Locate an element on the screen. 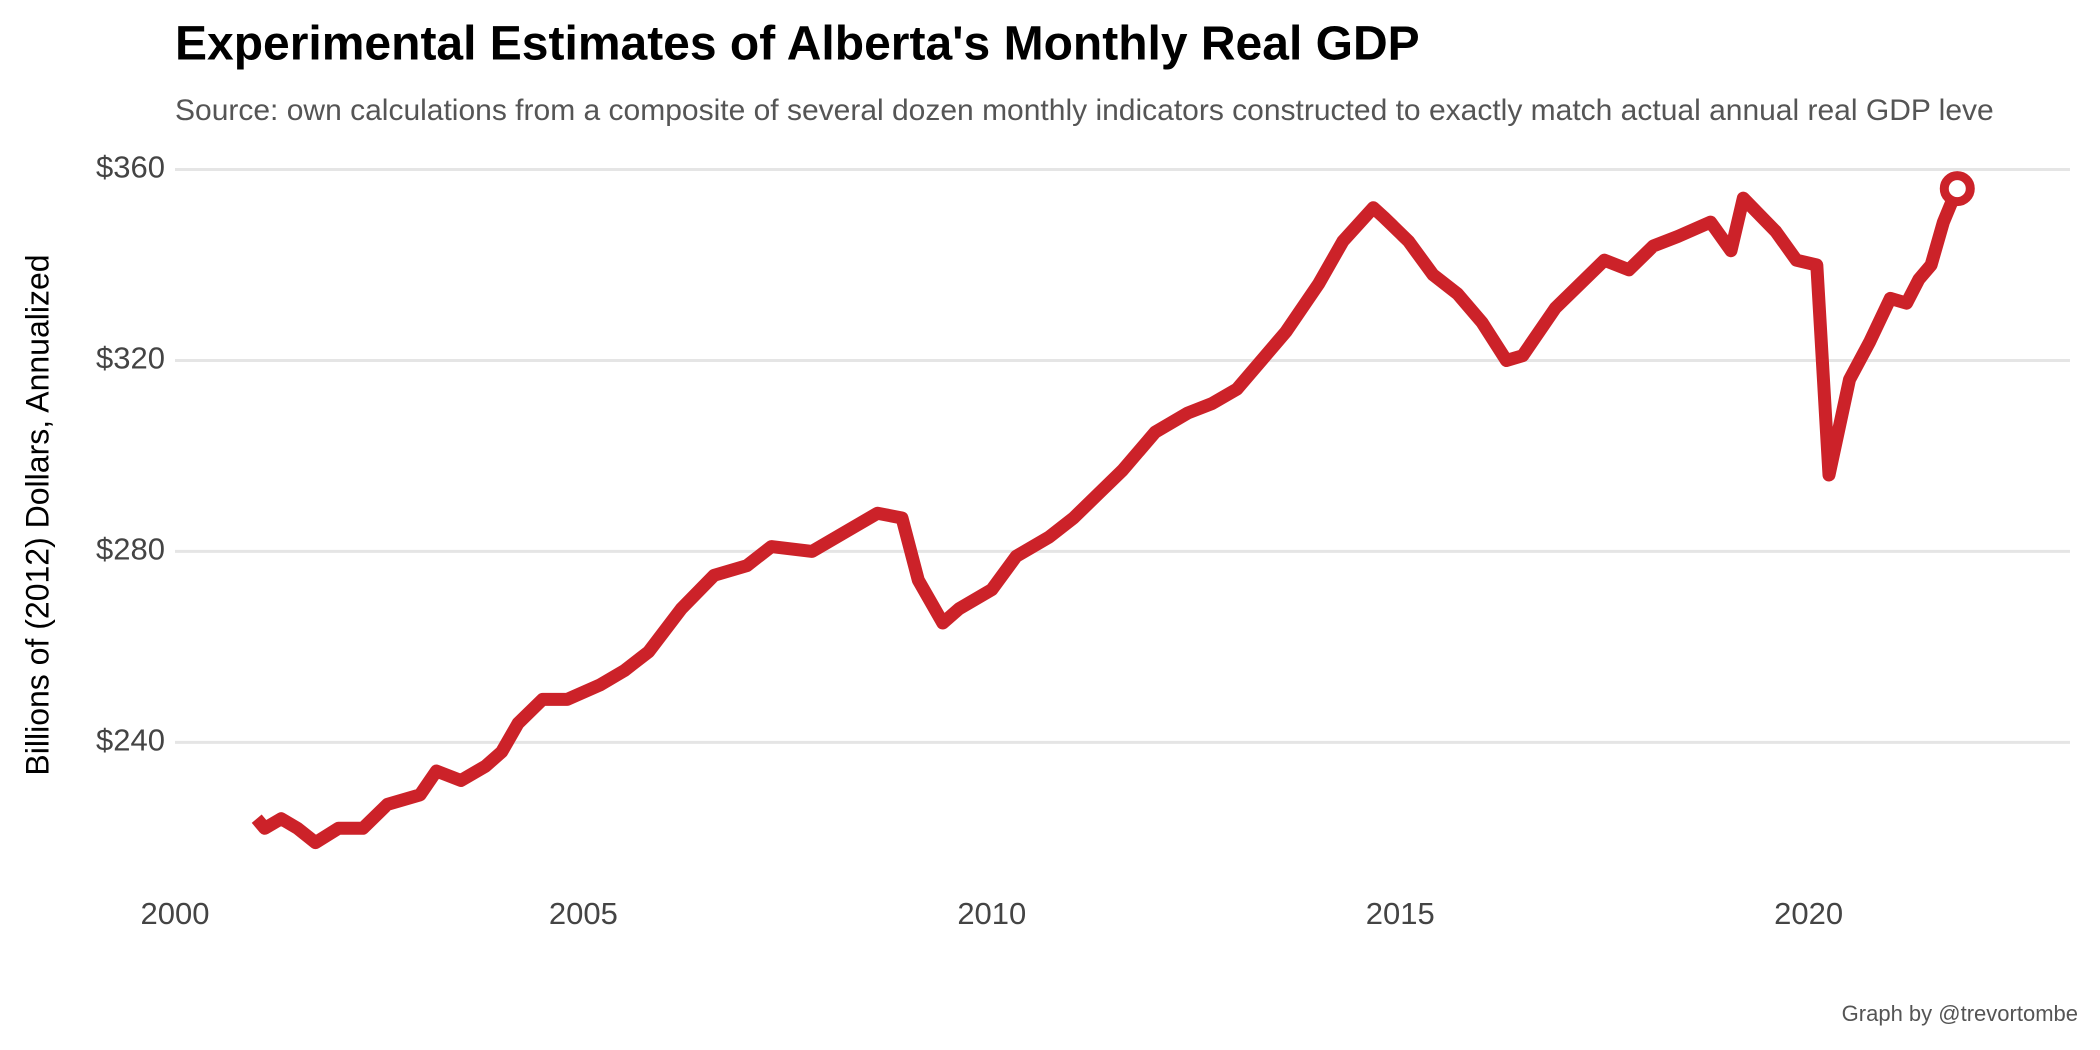  y-tick-label: $280 is located at coordinates (130, 549).